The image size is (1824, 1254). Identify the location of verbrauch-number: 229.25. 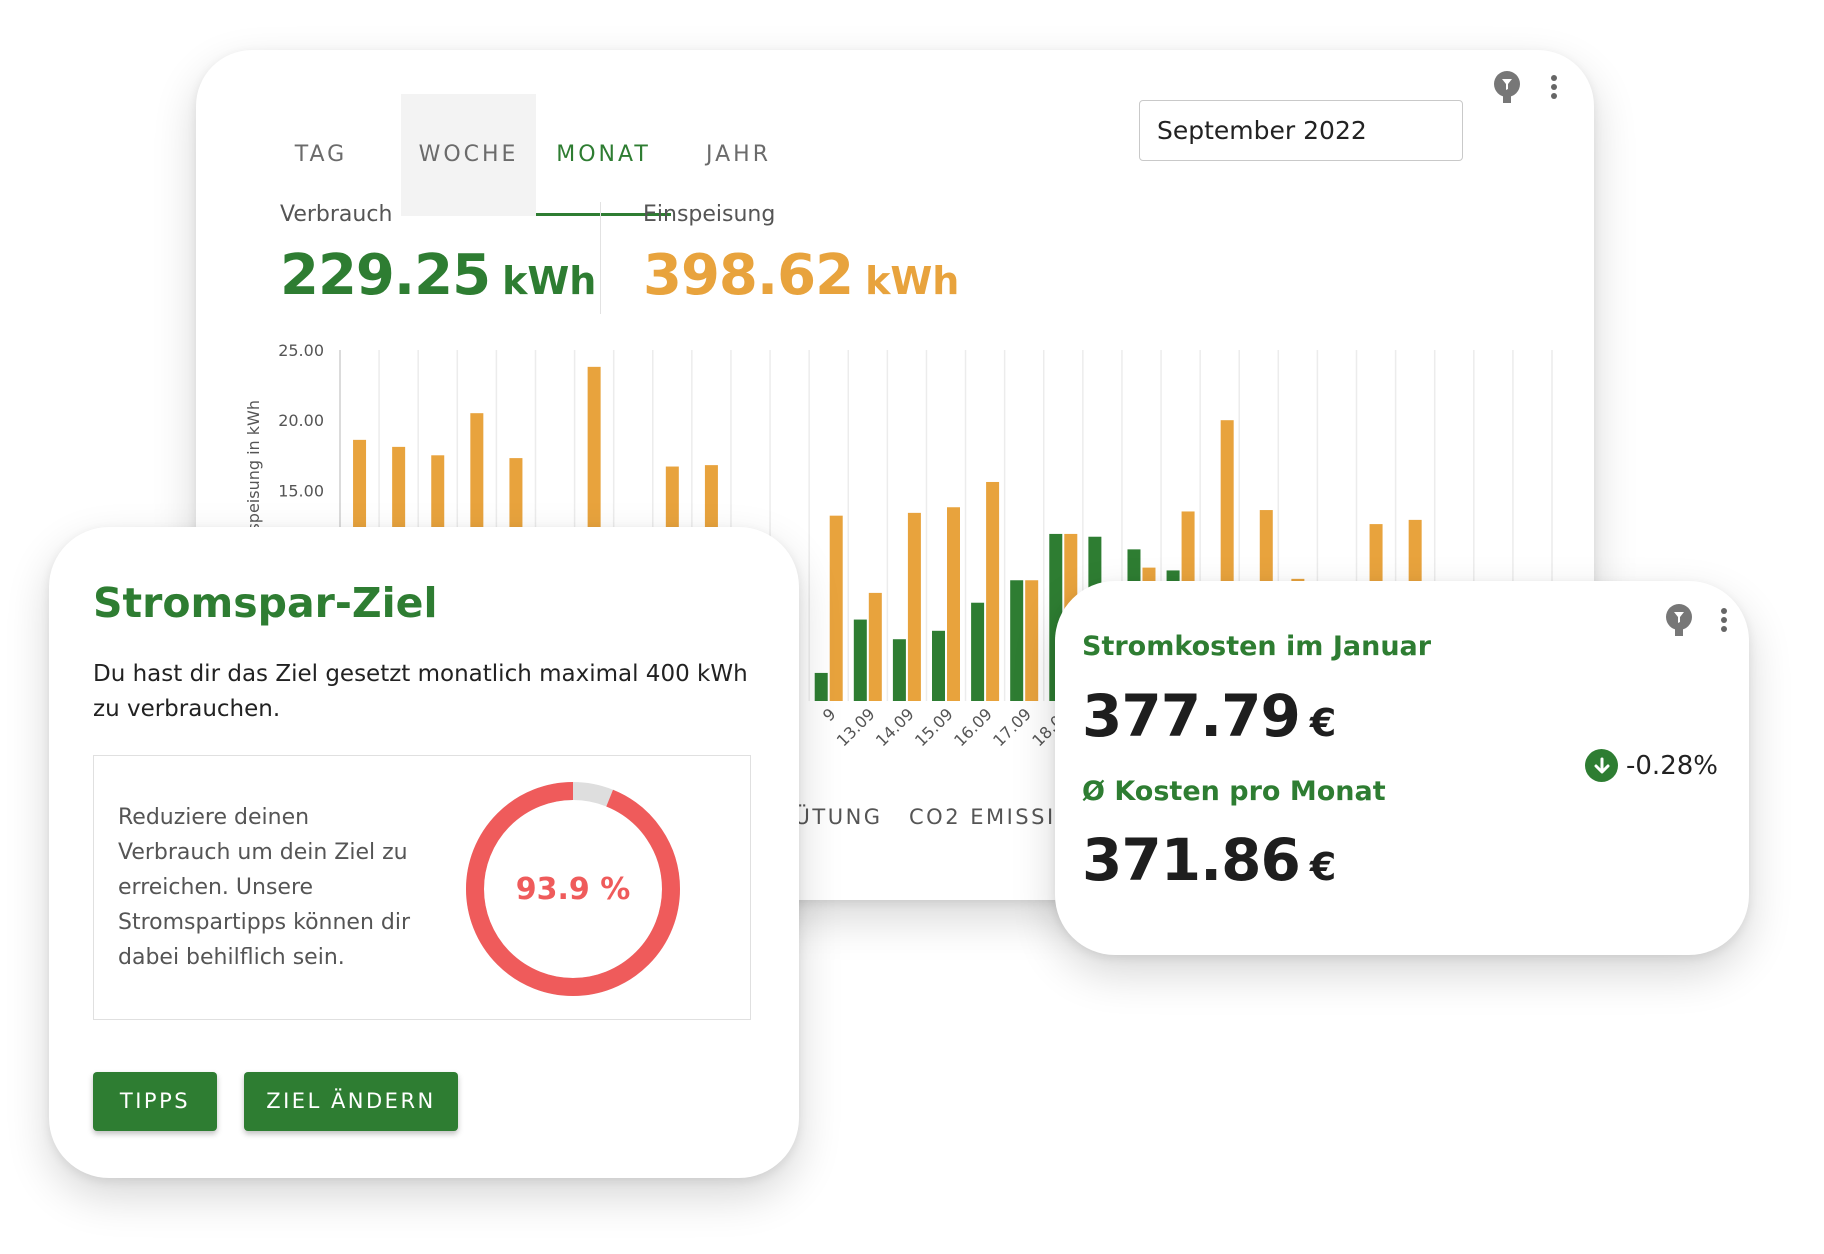
(385, 275).